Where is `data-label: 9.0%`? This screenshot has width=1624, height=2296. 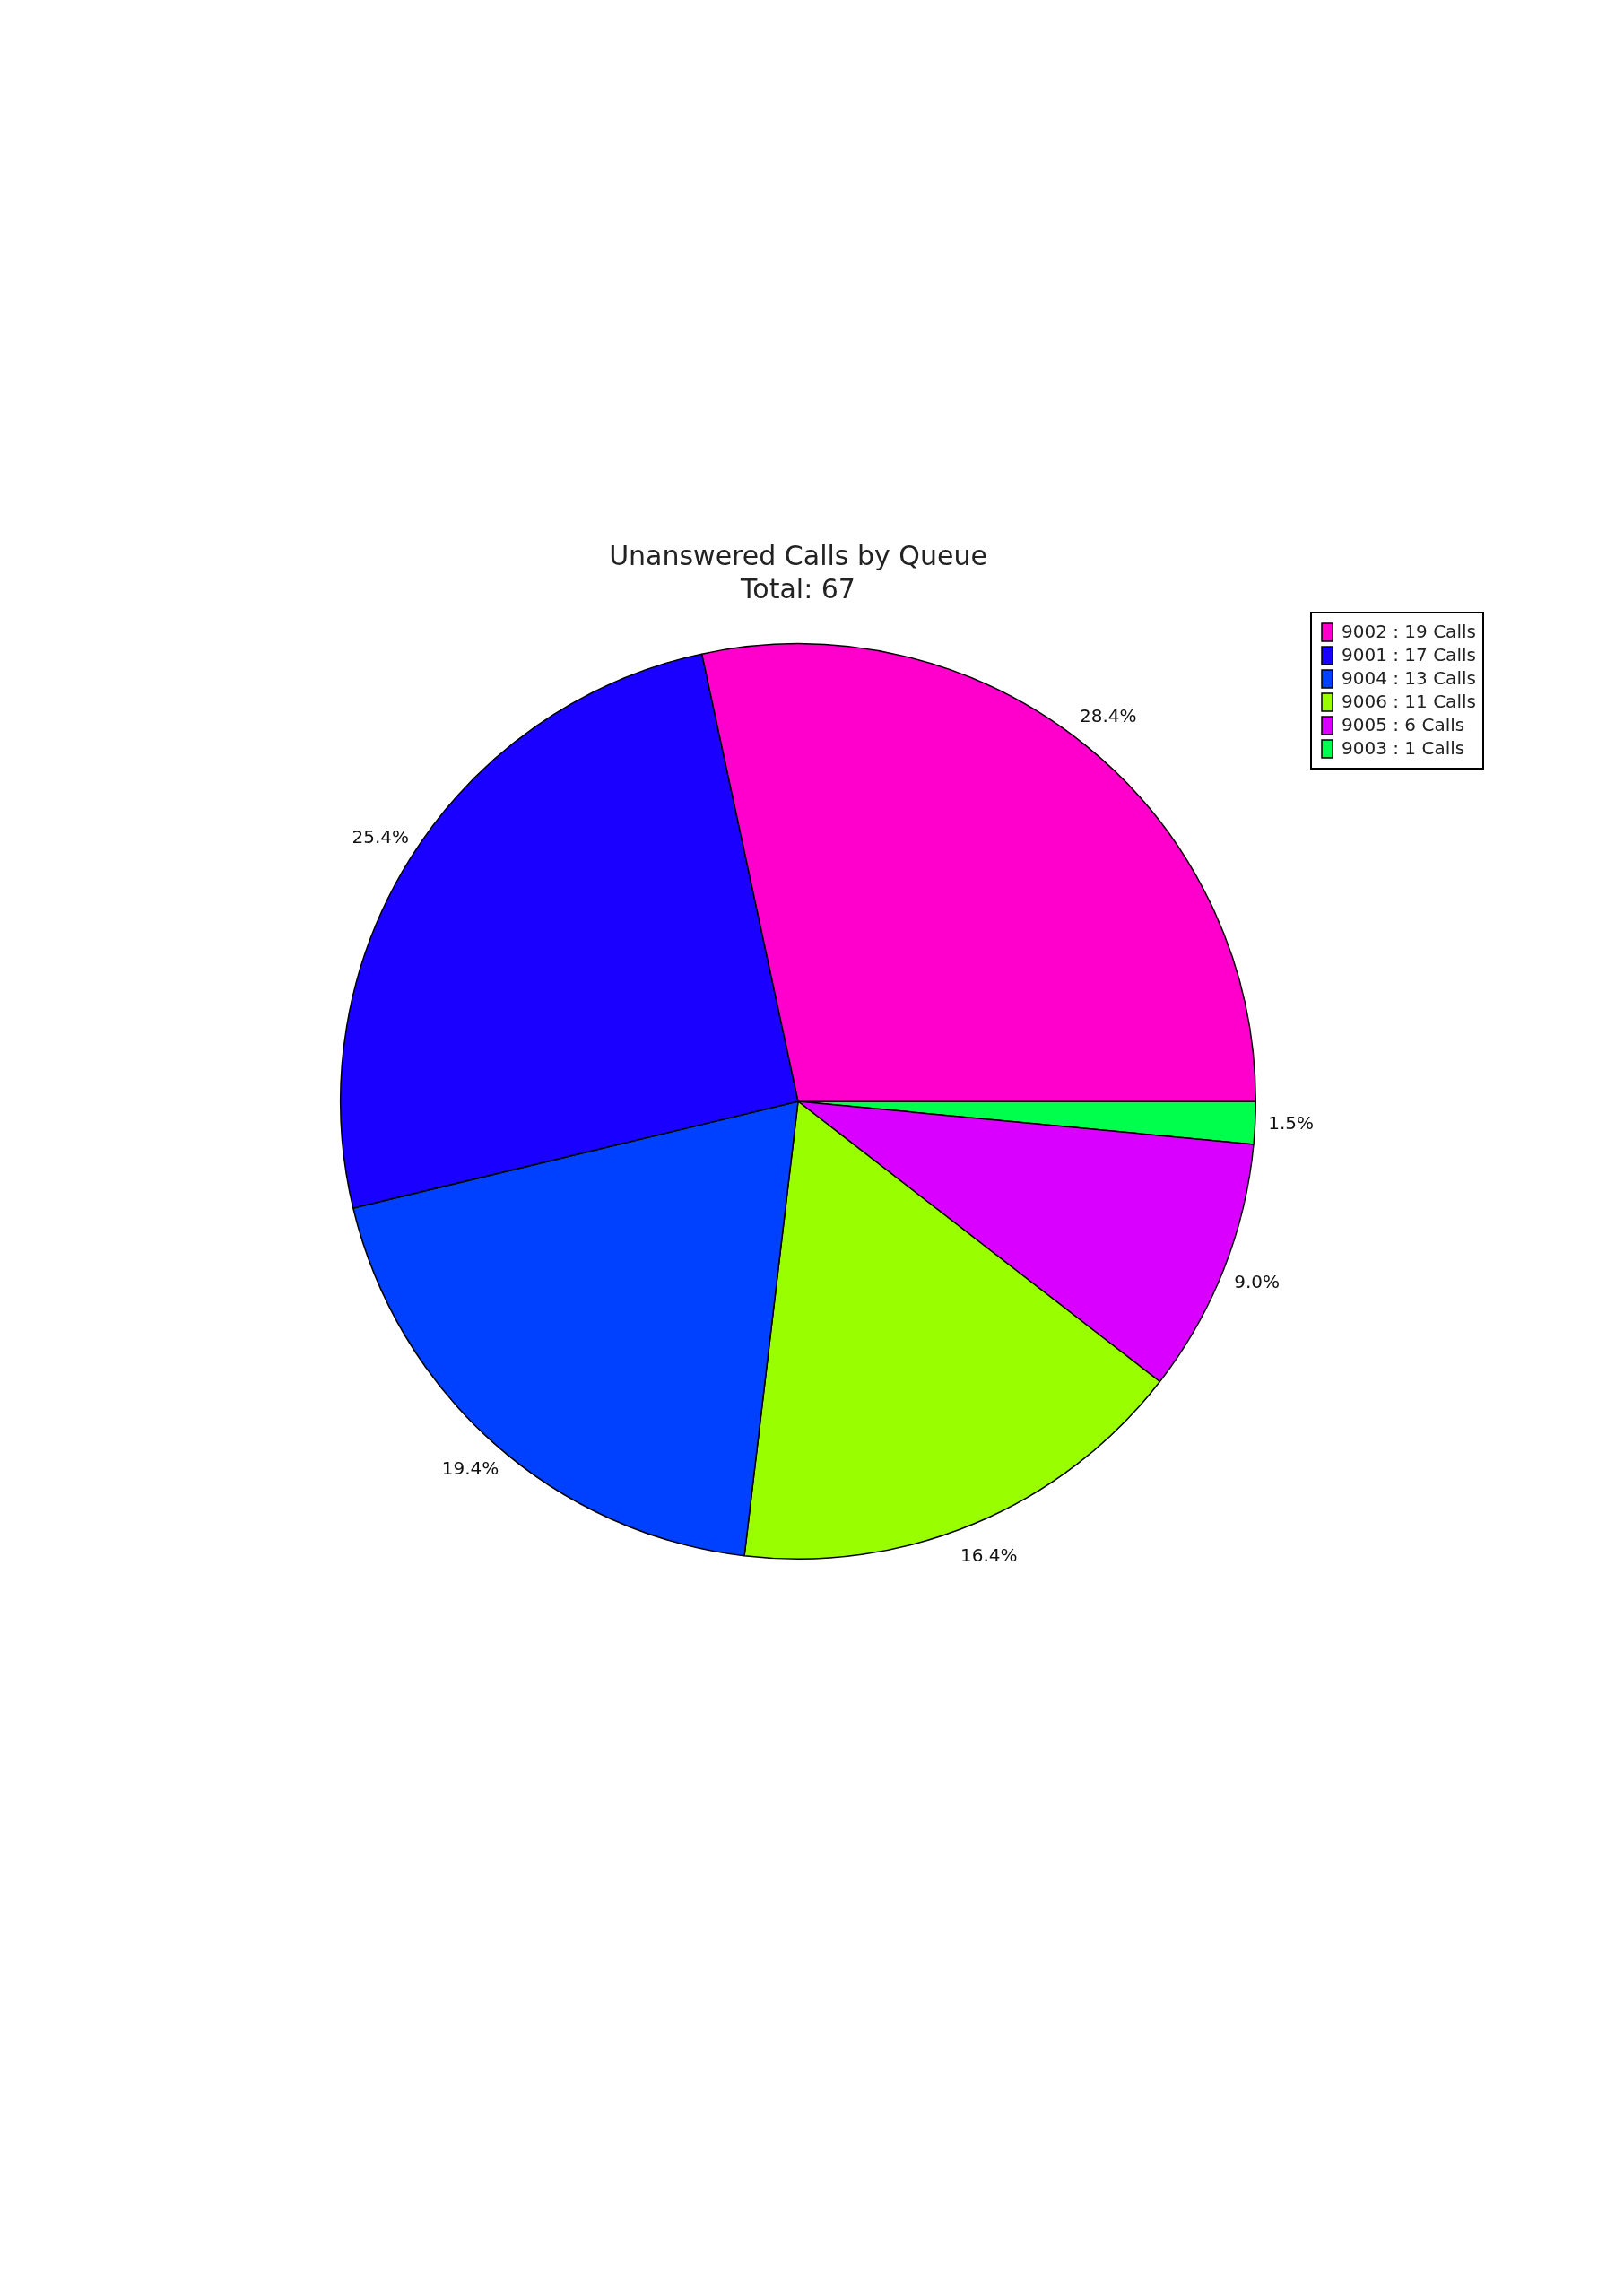
data-label: 9.0% is located at coordinates (1257, 1281).